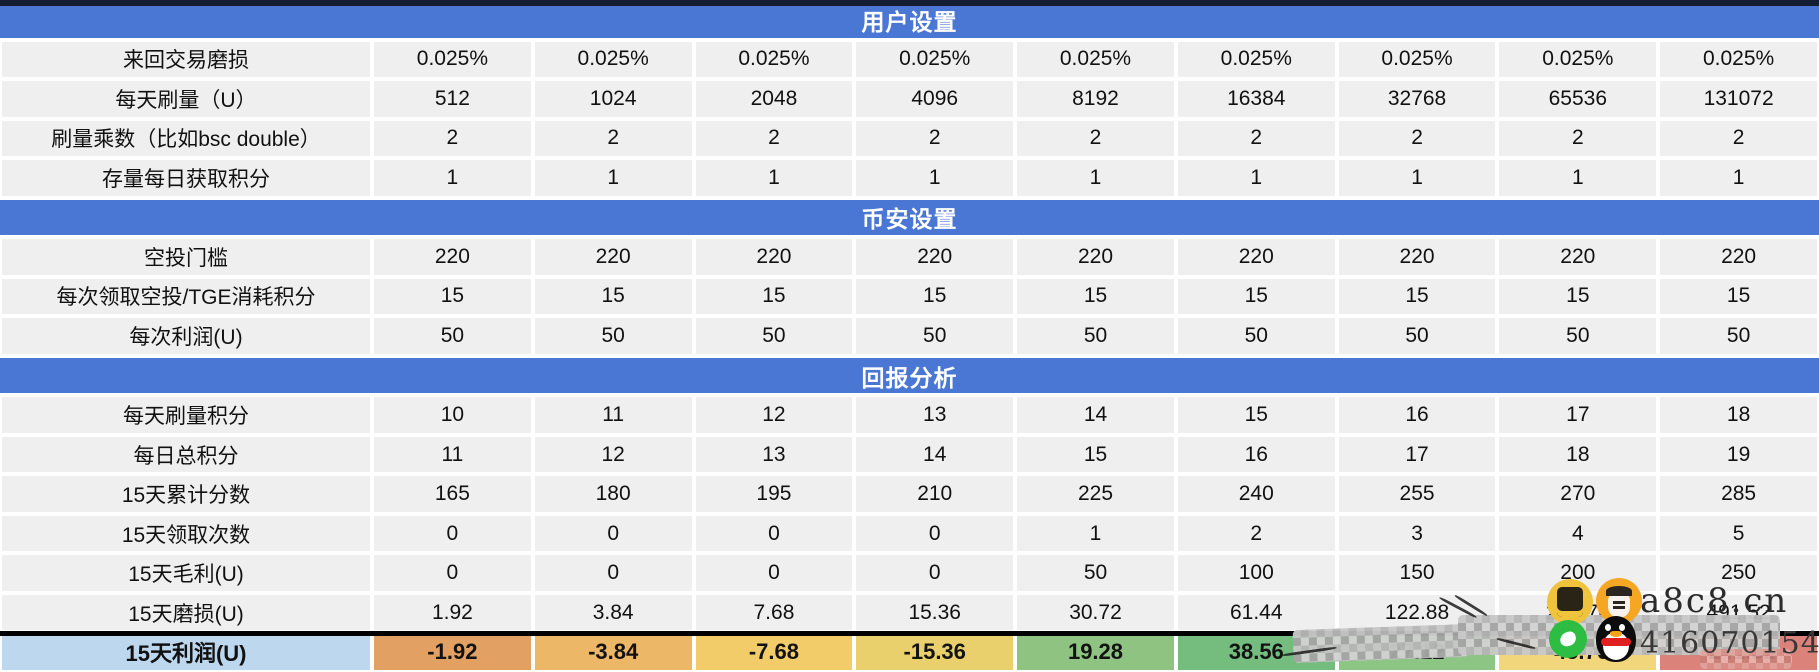  I want to click on data-cell: 10, so click(452, 415).